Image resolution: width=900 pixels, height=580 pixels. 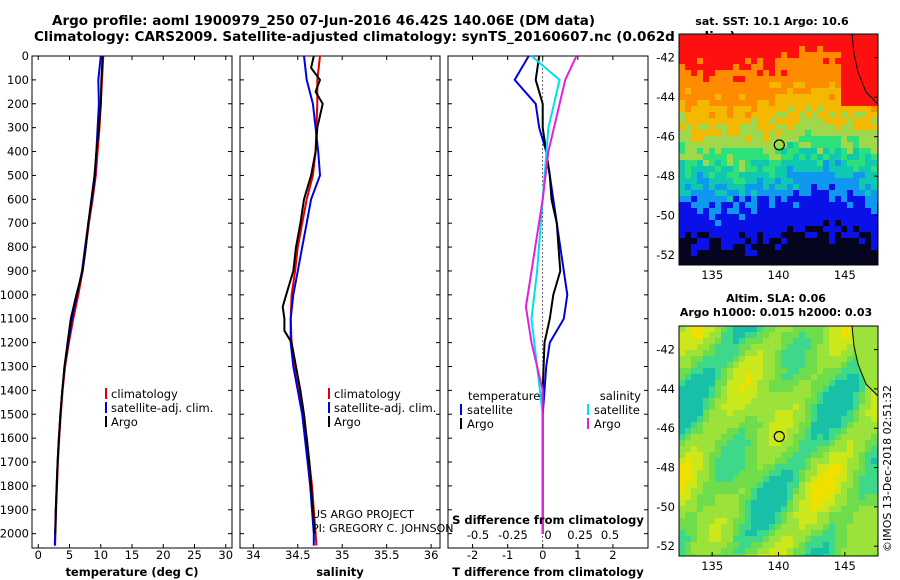 What do you see at coordinates (779, 145) in the screenshot?
I see `float-position-marker` at bounding box center [779, 145].